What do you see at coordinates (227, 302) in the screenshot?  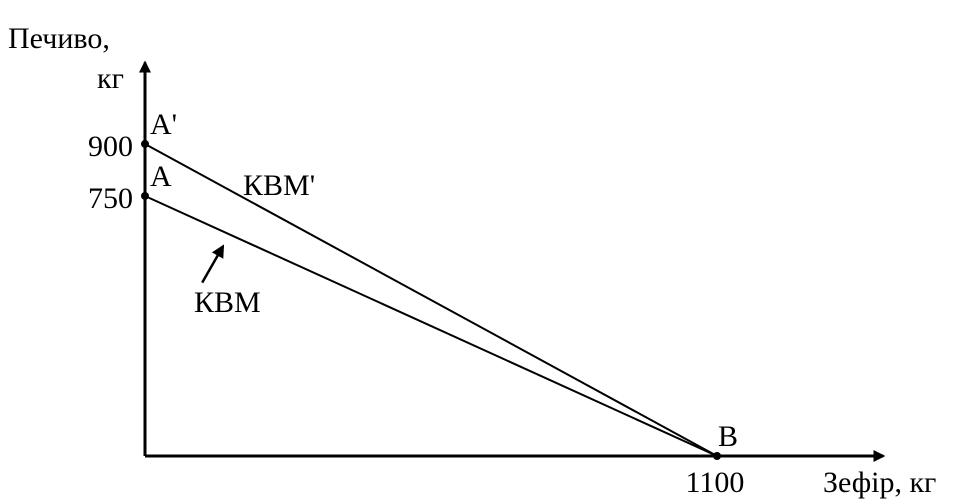 I see `series-label-2: КВМ` at bounding box center [227, 302].